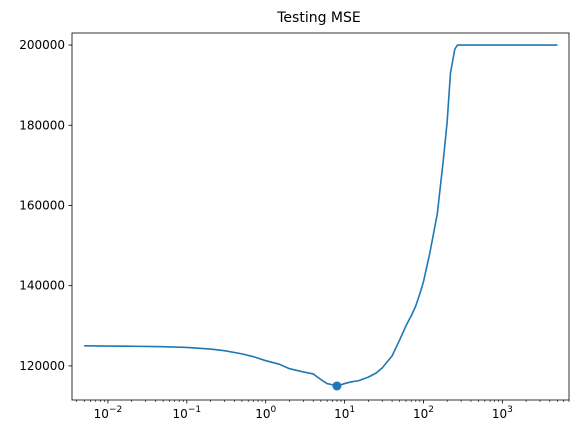  Describe the element at coordinates (42, 45) in the screenshot. I see `y-tick-label: 200000` at that location.